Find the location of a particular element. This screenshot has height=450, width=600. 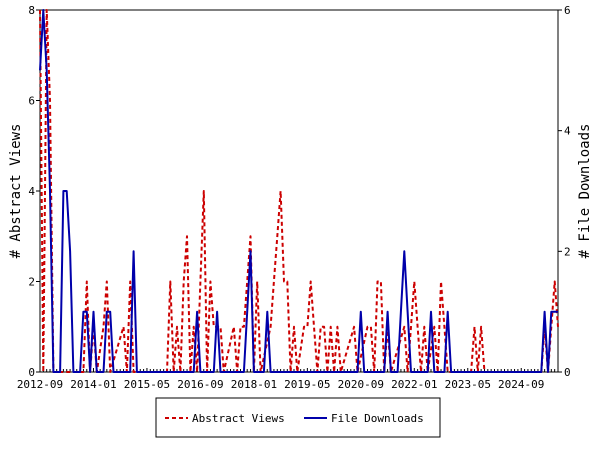

legend: Abstract Views File Downloads is located at coordinates (298, 417).